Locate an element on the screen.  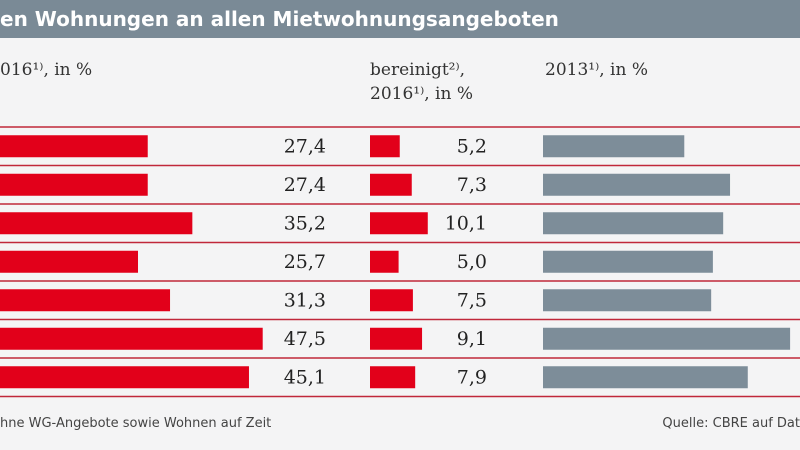
column-header: 2013¹⁾, in % is located at coordinates (597, 70).